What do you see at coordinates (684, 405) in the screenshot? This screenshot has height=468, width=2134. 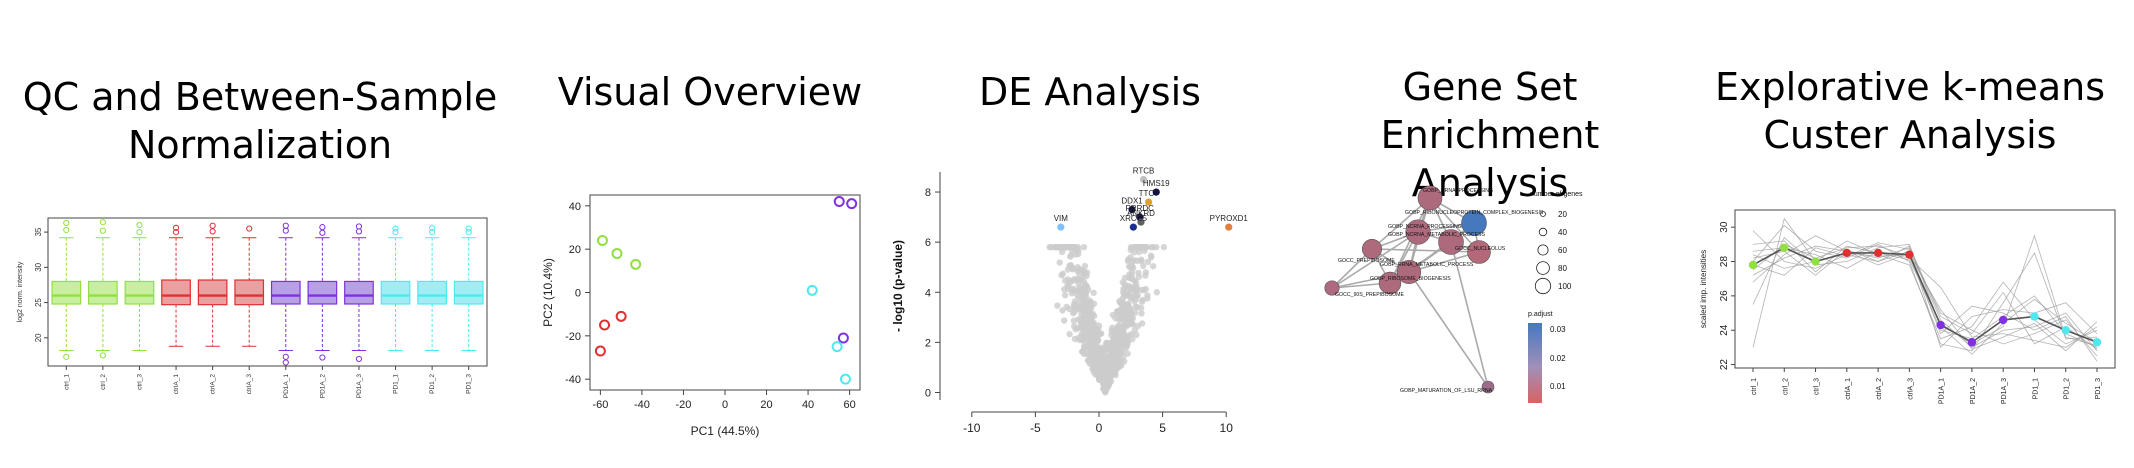 I see `x-tick-label: -20` at bounding box center [684, 405].